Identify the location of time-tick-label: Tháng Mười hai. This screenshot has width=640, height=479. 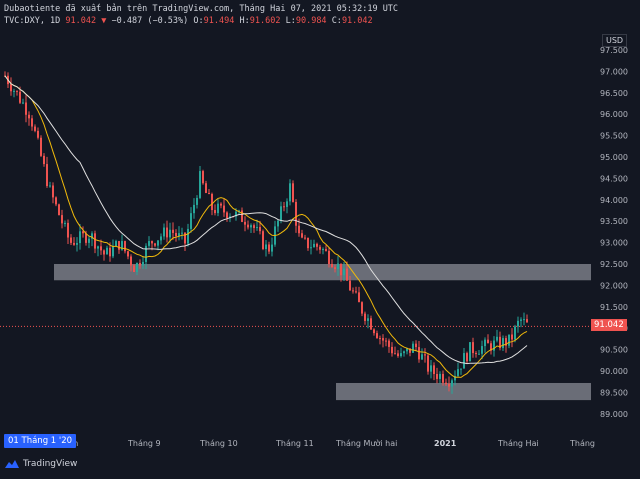
(366, 443).